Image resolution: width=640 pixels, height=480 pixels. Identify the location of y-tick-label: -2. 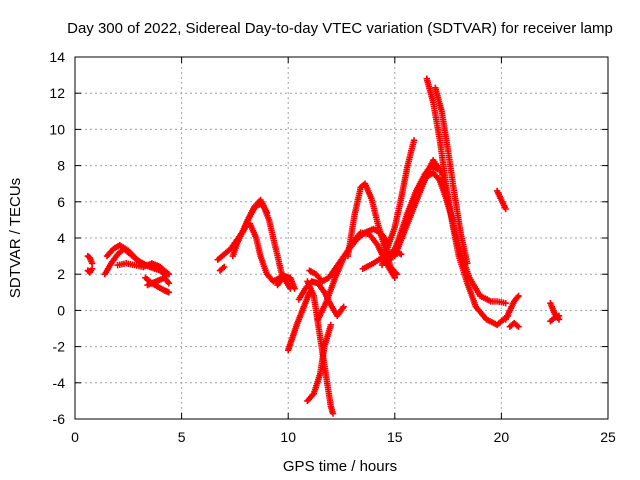
(59, 347).